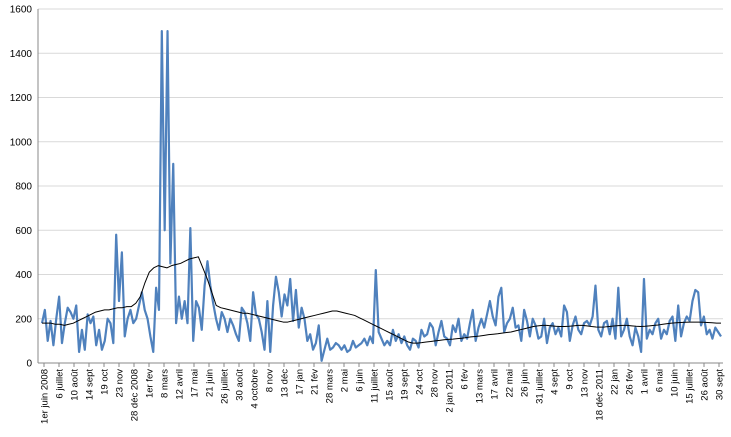 This screenshot has width=731, height=437. I want to click on x-tick-label: 1er fev, so click(150, 383).